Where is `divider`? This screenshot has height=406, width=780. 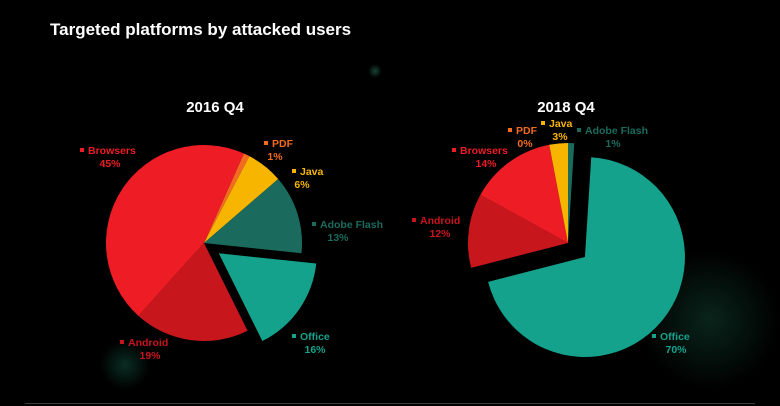
divider is located at coordinates (390, 403).